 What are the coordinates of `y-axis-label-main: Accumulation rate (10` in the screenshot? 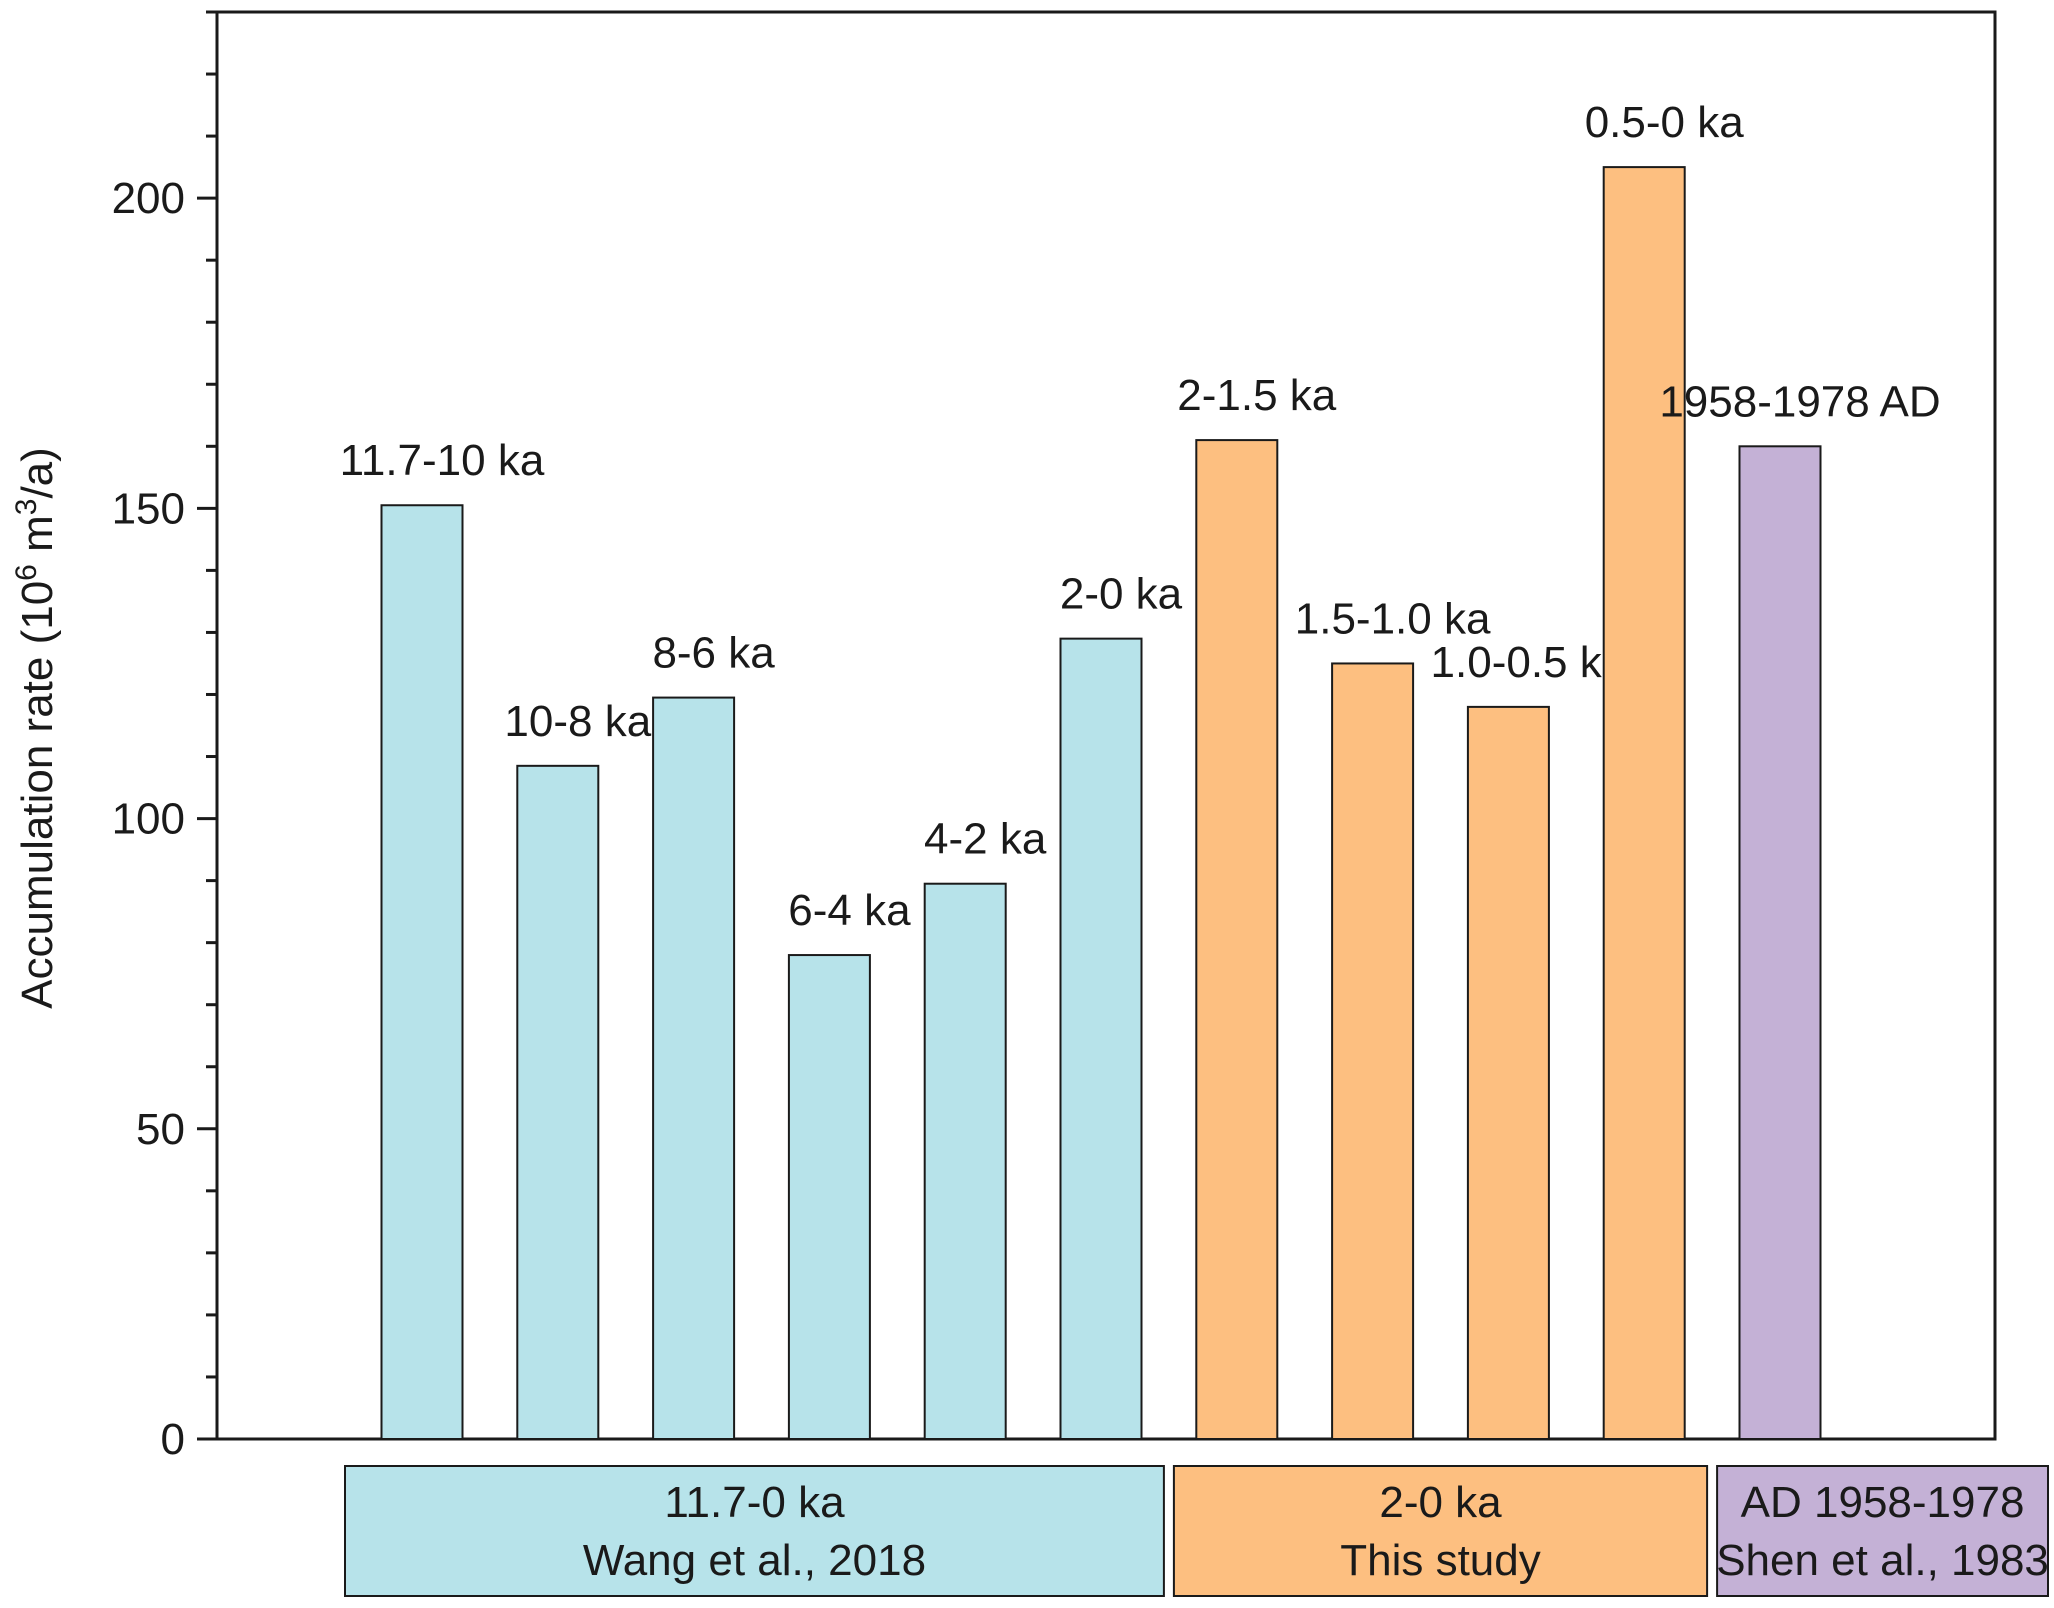 It's located at (37, 795).